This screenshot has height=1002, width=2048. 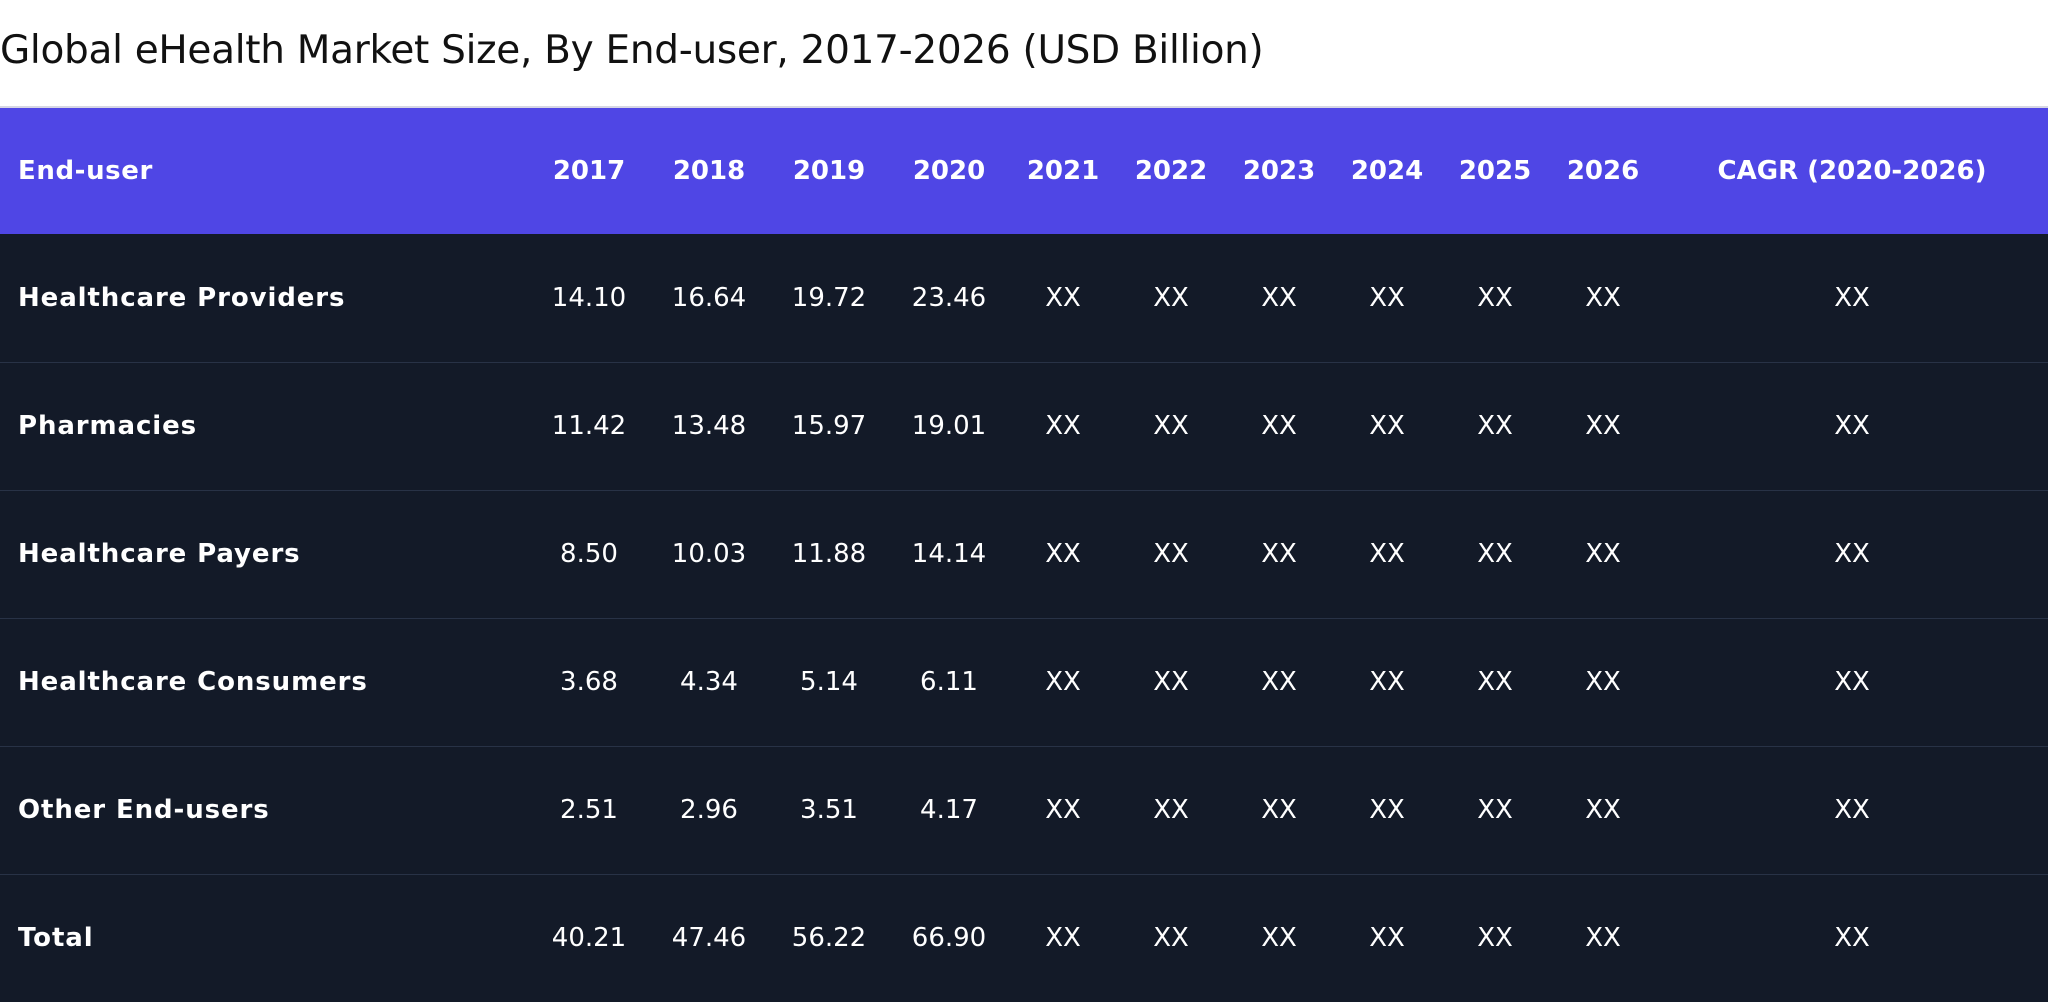 I want to click on table-cell: 5.14, so click(x=829, y=682).